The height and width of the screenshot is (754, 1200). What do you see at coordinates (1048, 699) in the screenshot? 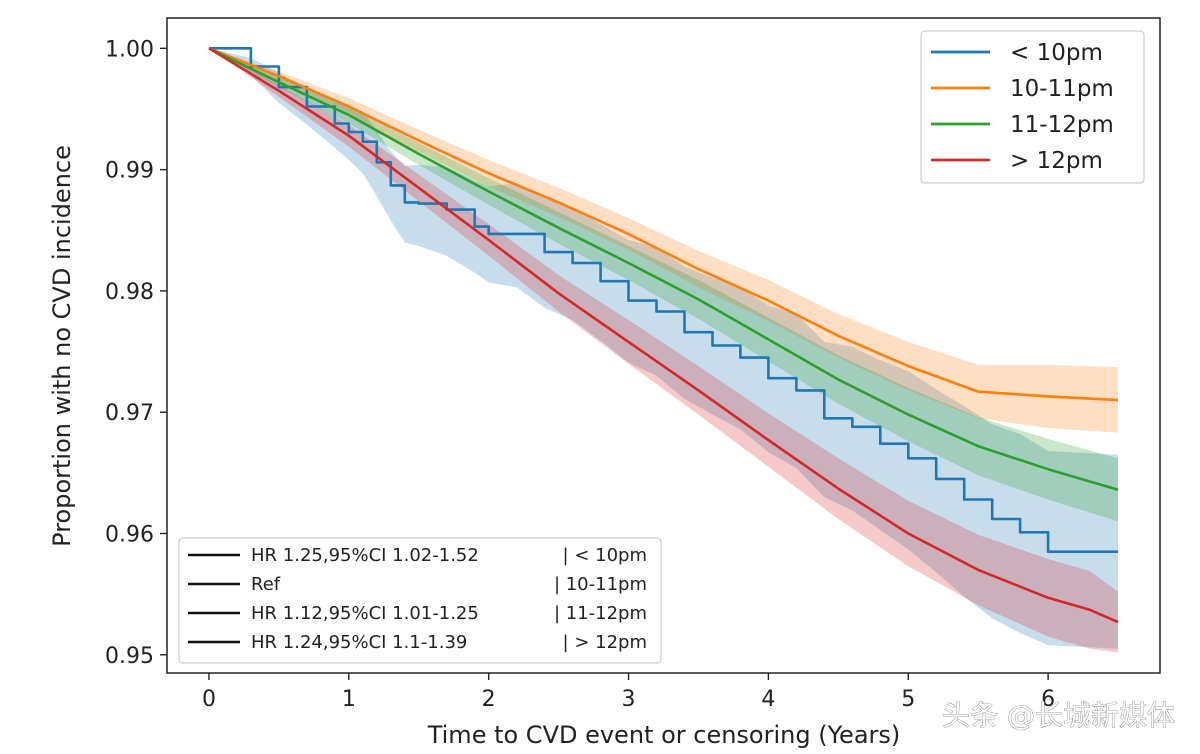
I see `x-tick-label: 6` at bounding box center [1048, 699].